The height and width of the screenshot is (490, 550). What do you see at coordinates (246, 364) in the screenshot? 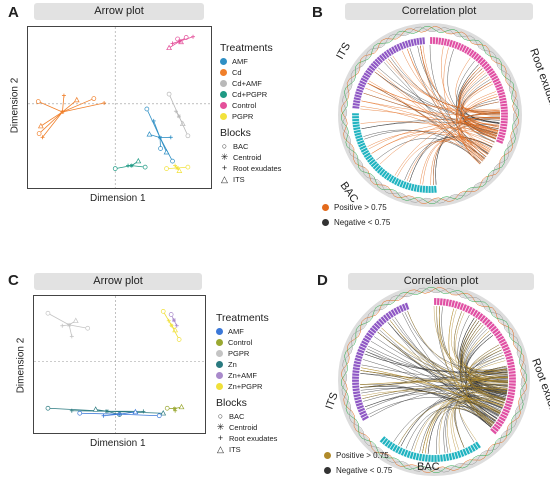
I see `legend-treatment-item: Zn` at bounding box center [246, 364].